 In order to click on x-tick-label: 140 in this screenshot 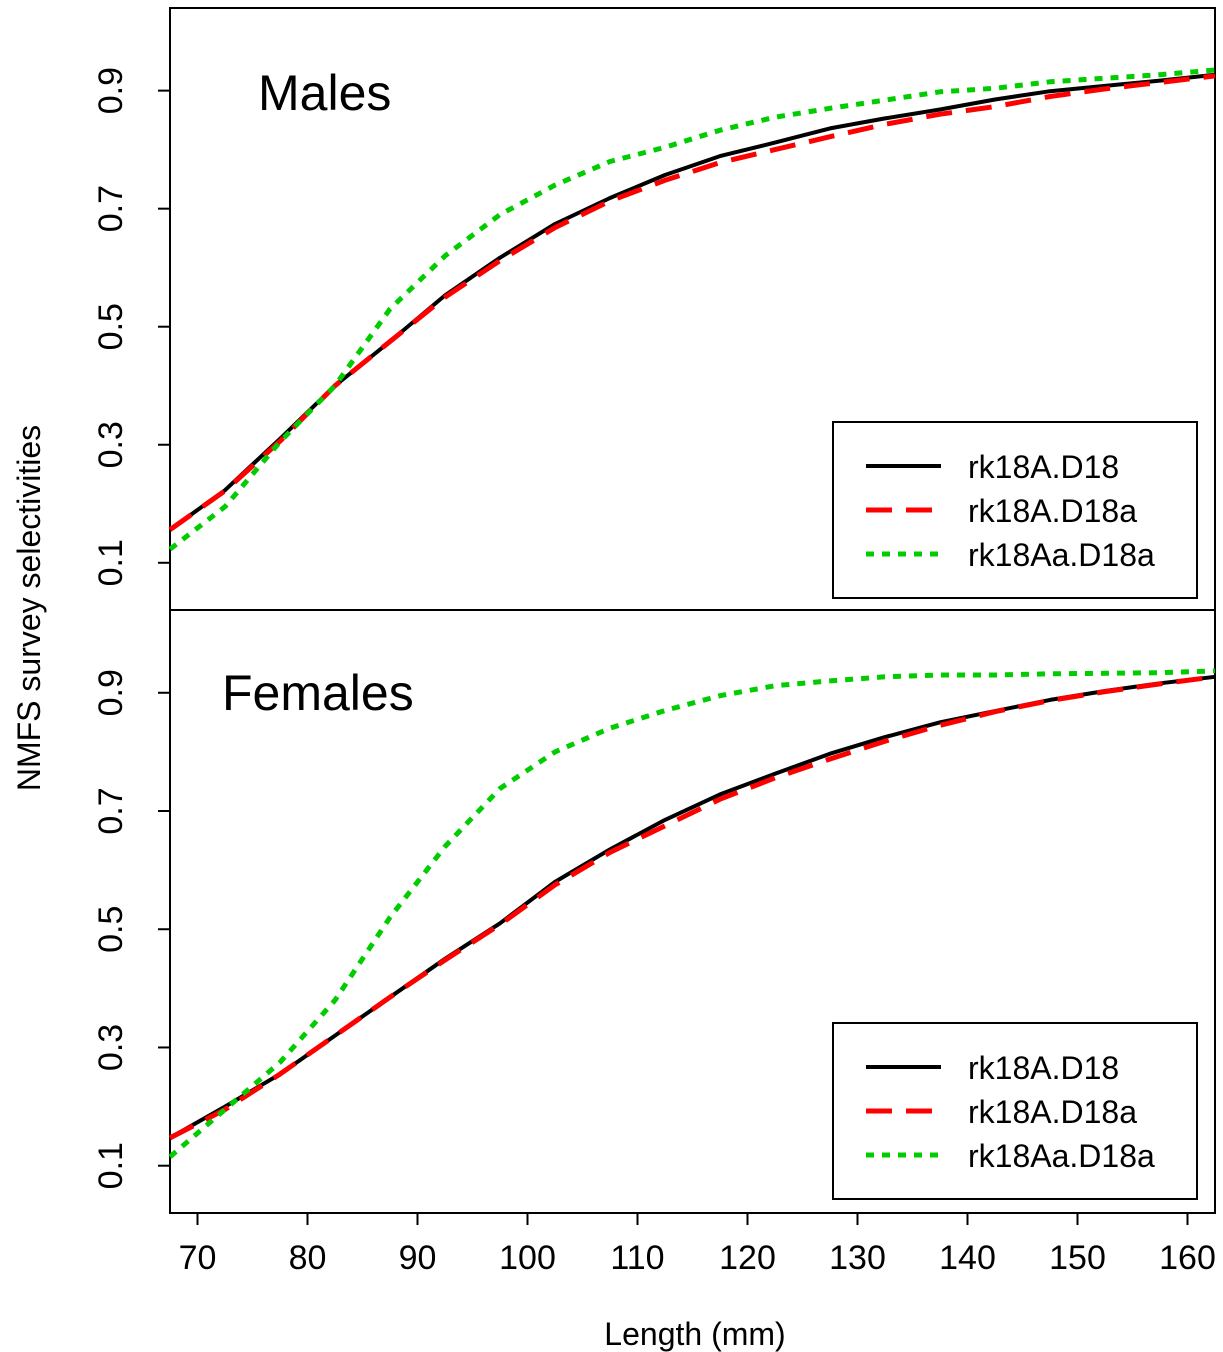, I will do `click(967, 1258)`.